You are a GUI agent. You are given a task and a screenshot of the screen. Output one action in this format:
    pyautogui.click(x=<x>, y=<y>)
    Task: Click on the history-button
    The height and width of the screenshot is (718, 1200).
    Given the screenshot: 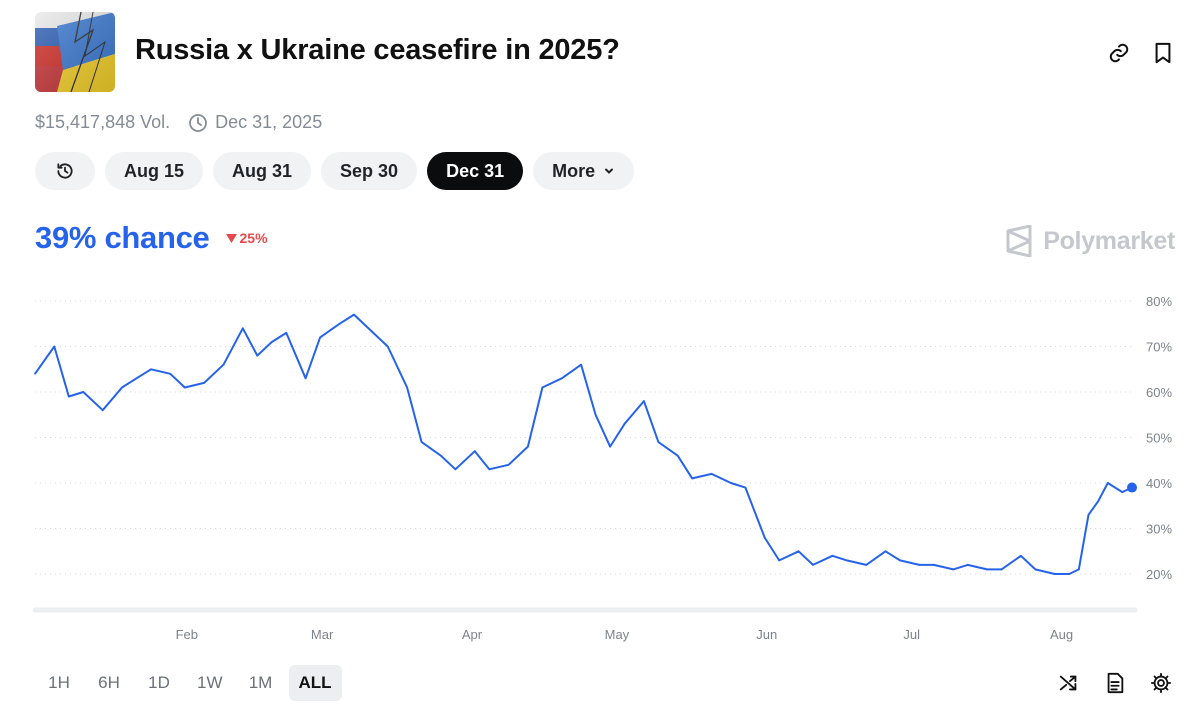 What is the action you would take?
    pyautogui.click(x=65, y=171)
    